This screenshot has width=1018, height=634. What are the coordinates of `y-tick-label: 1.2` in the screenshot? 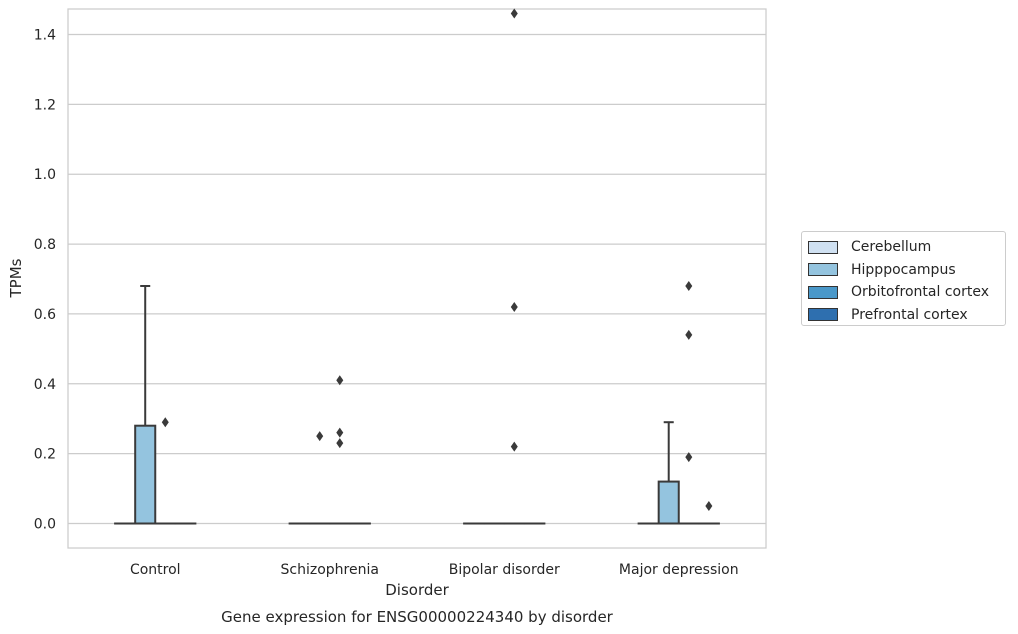 It's located at (45, 105).